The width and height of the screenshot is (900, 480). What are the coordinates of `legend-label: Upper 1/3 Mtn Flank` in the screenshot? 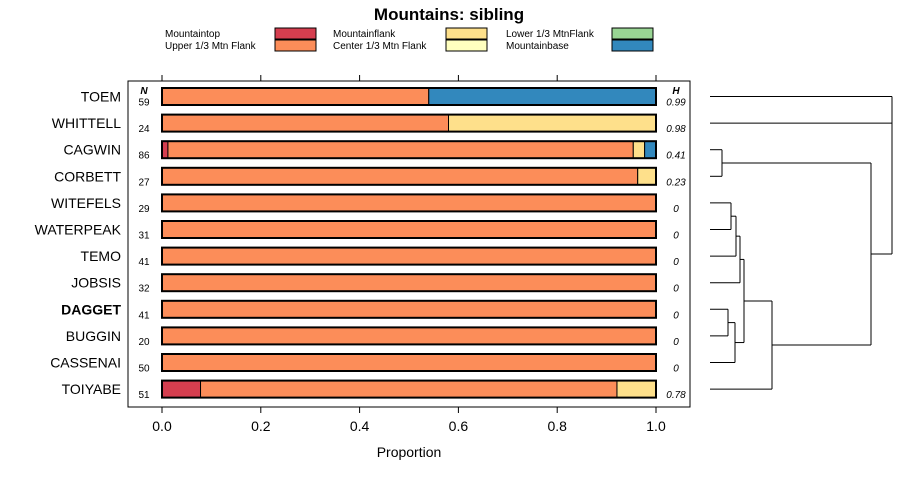 It's located at (211, 46).